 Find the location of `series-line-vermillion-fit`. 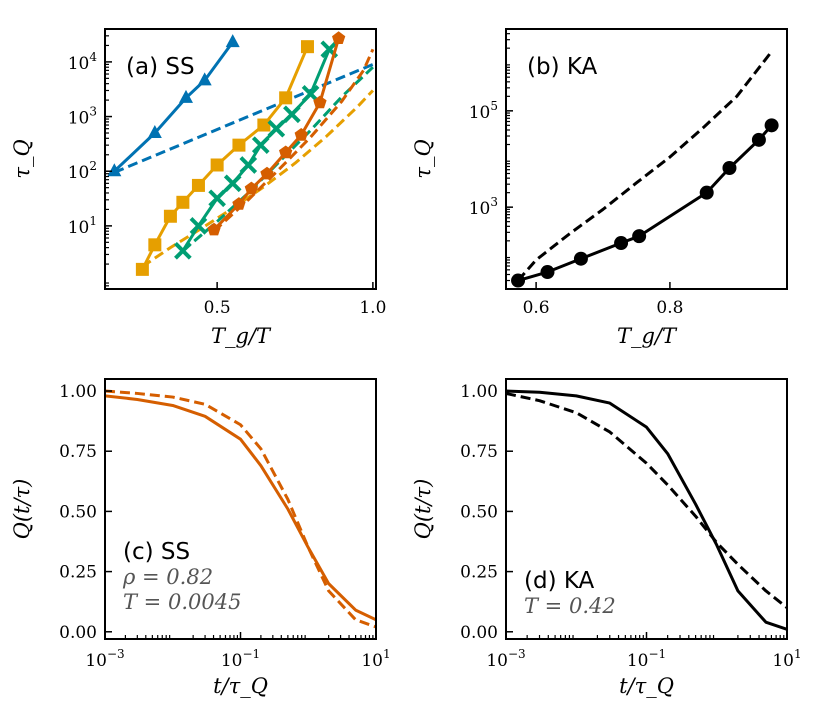

series-line-vermillion-fit is located at coordinates (294, 140).